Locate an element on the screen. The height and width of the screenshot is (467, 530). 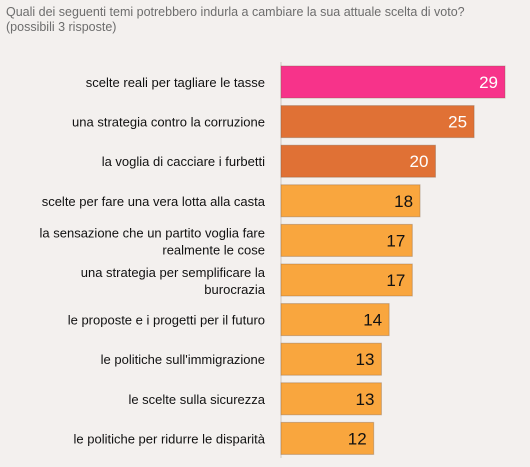
bar-group: 13 le politiche sull'immigrazione is located at coordinates (241, 359).